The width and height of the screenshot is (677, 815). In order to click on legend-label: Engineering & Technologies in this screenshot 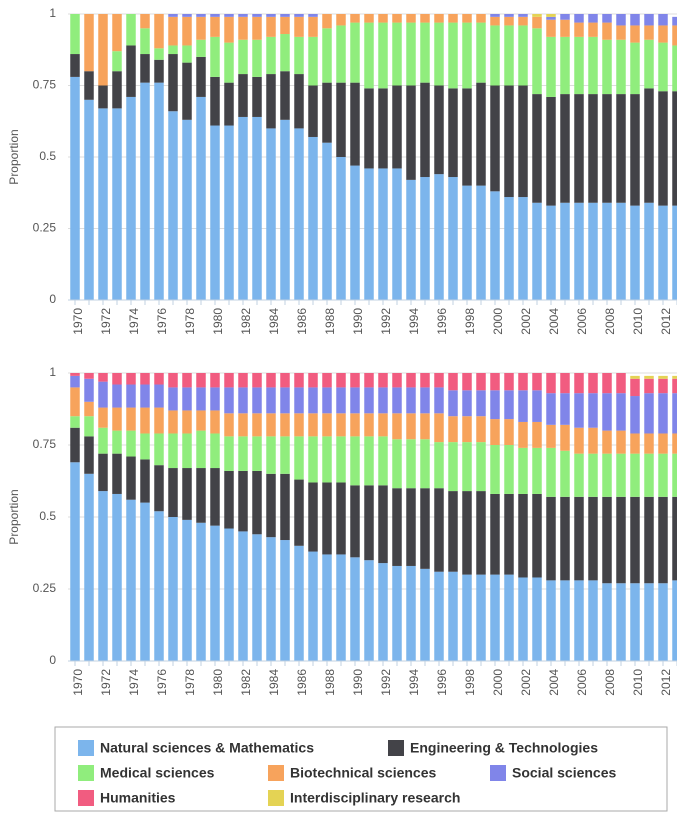, I will do `click(504, 748)`.